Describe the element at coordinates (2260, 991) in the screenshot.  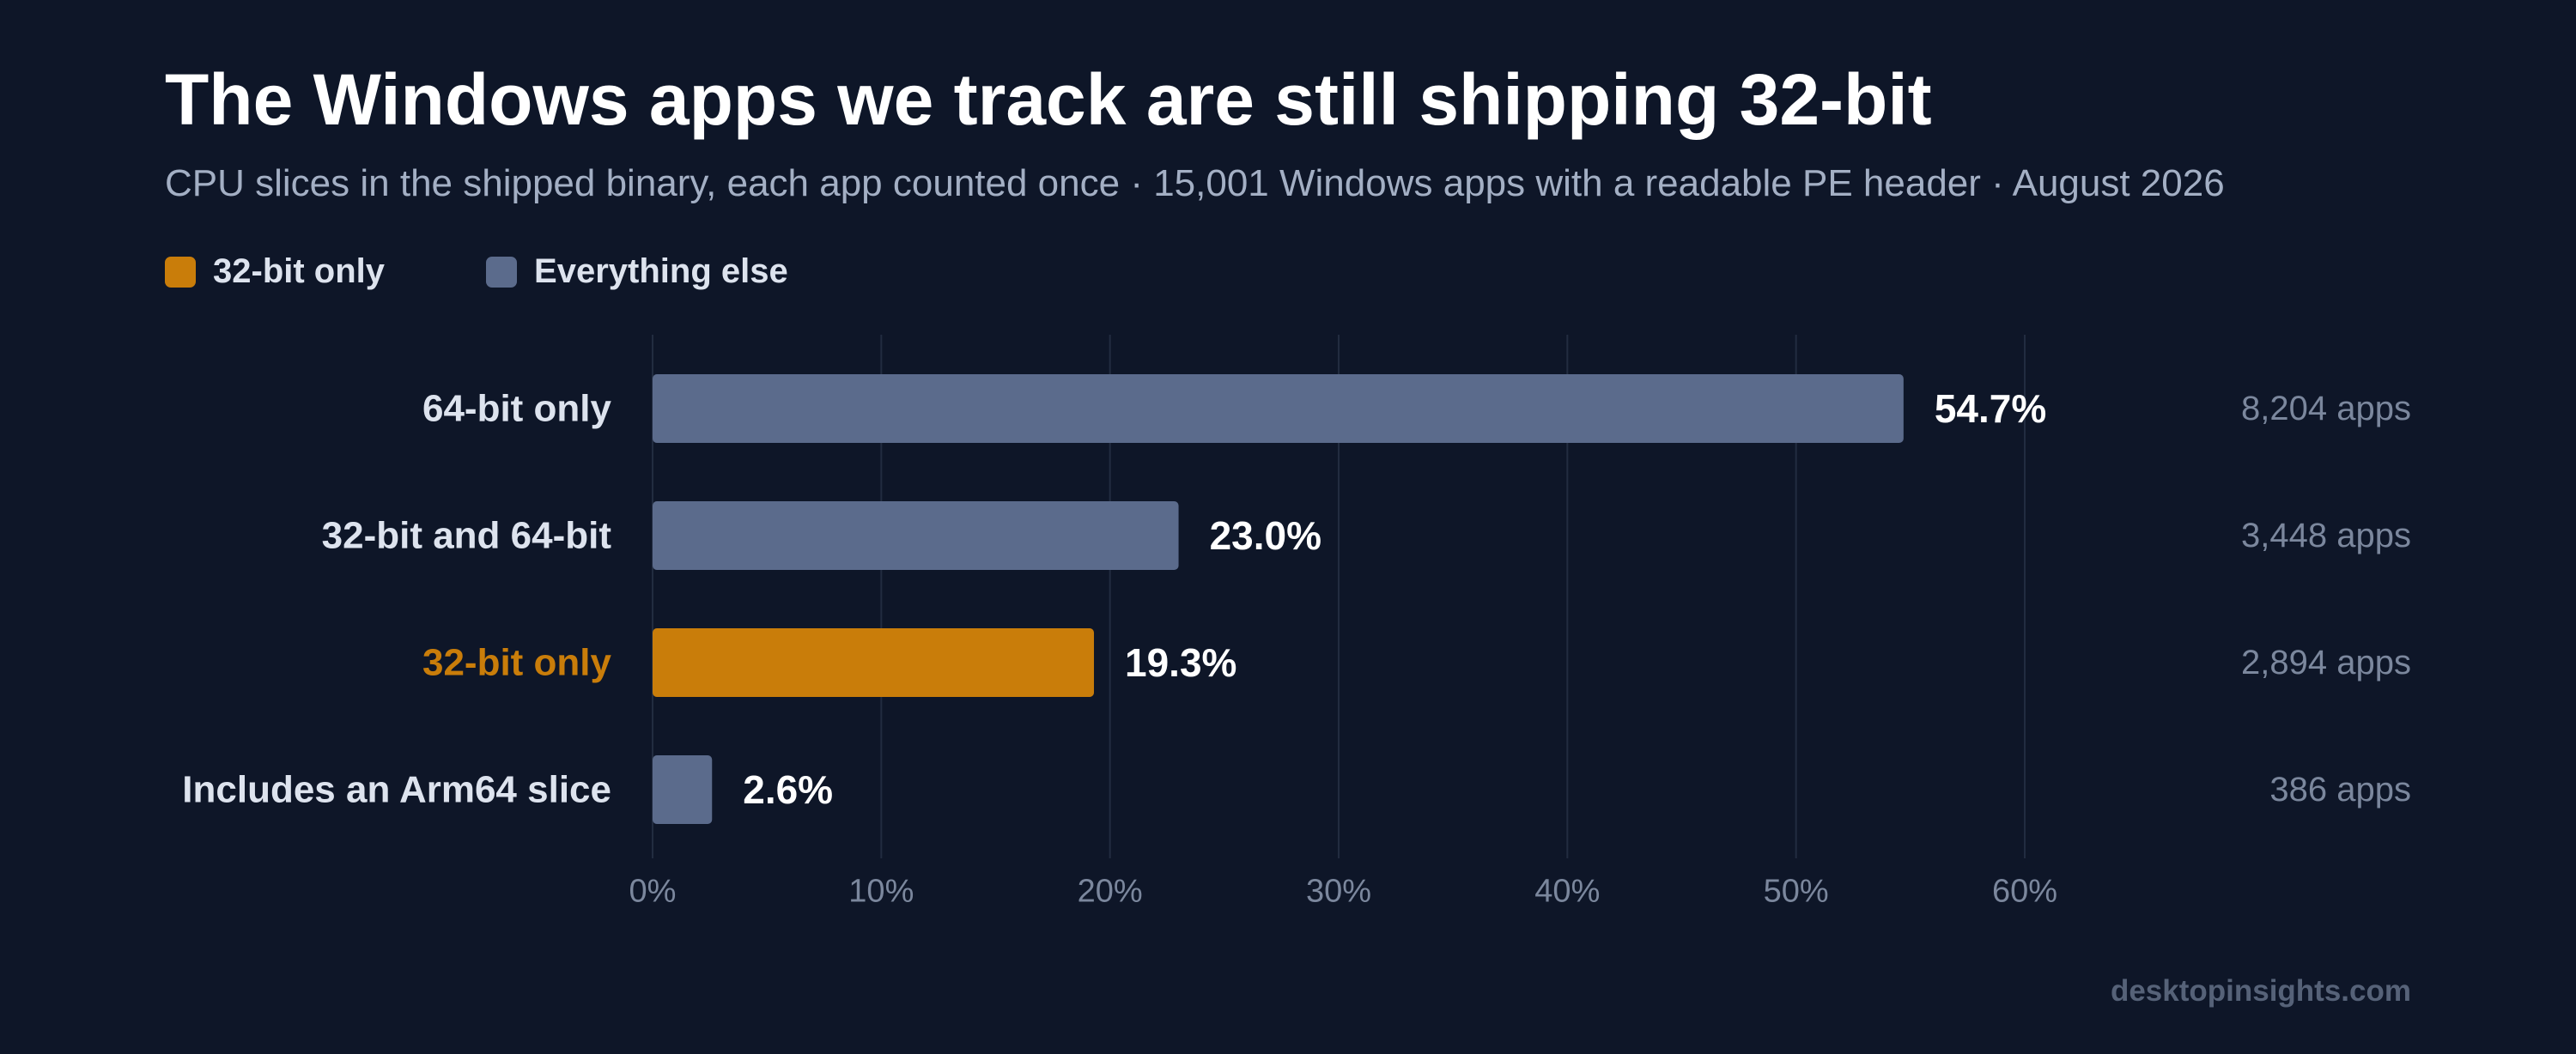
I see `source-credit: desktopinsights.com` at that location.